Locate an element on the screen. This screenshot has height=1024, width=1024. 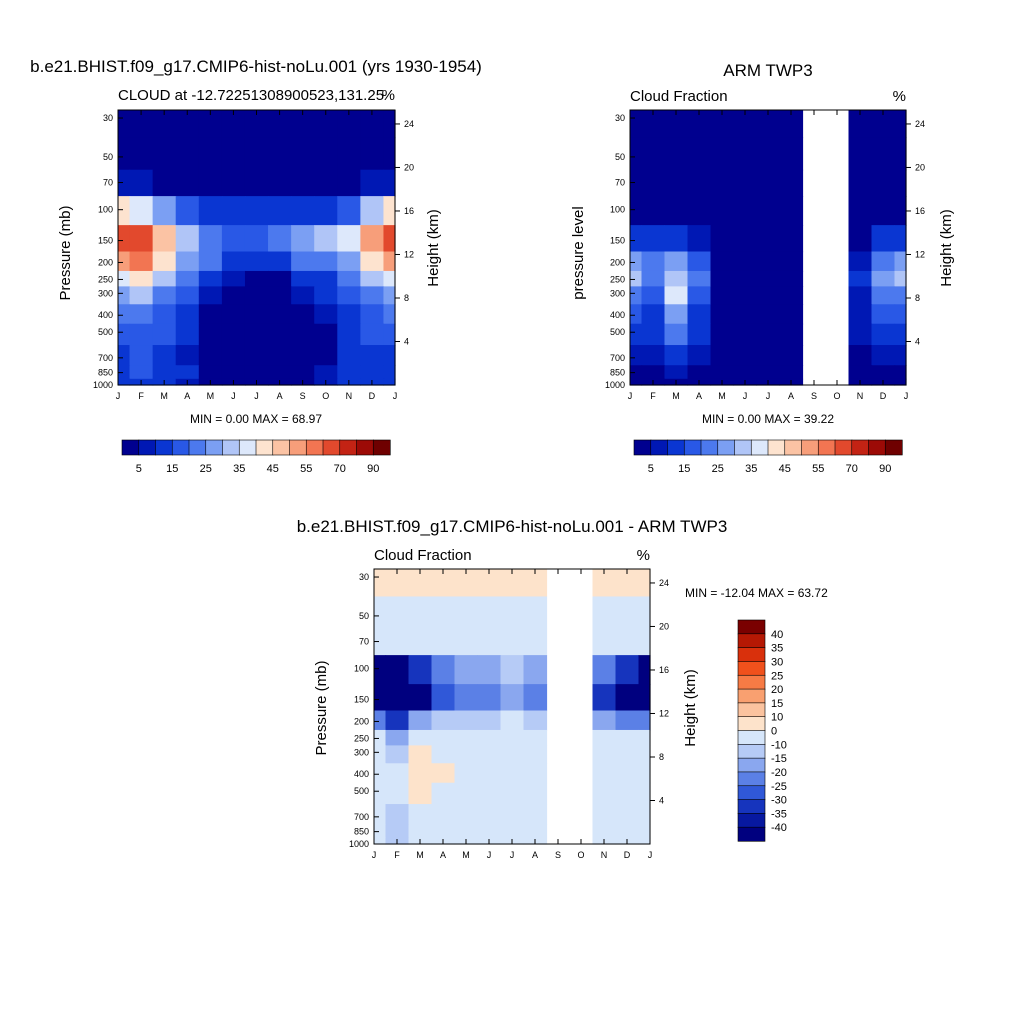
model-units: % is located at coordinates (388, 95).